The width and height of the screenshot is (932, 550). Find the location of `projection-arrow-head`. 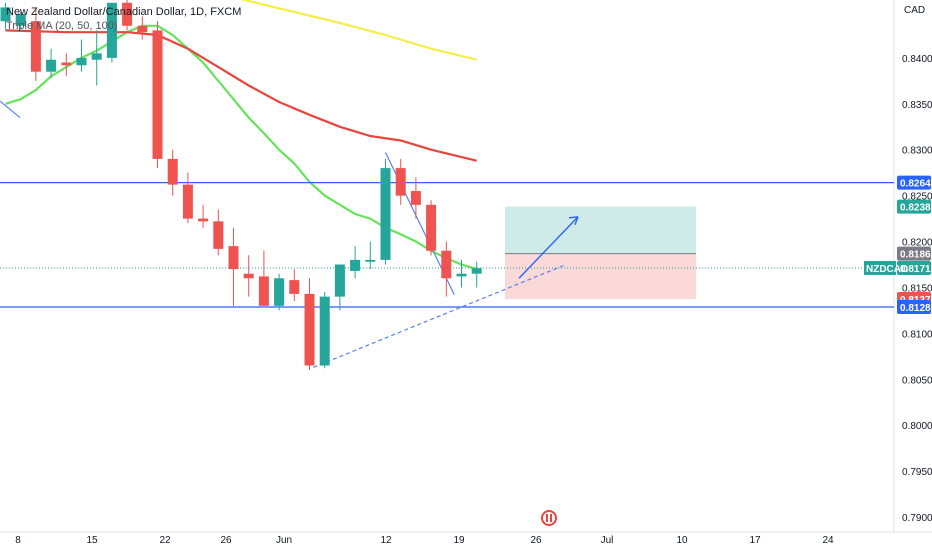

projection-arrow-head is located at coordinates (573, 221).